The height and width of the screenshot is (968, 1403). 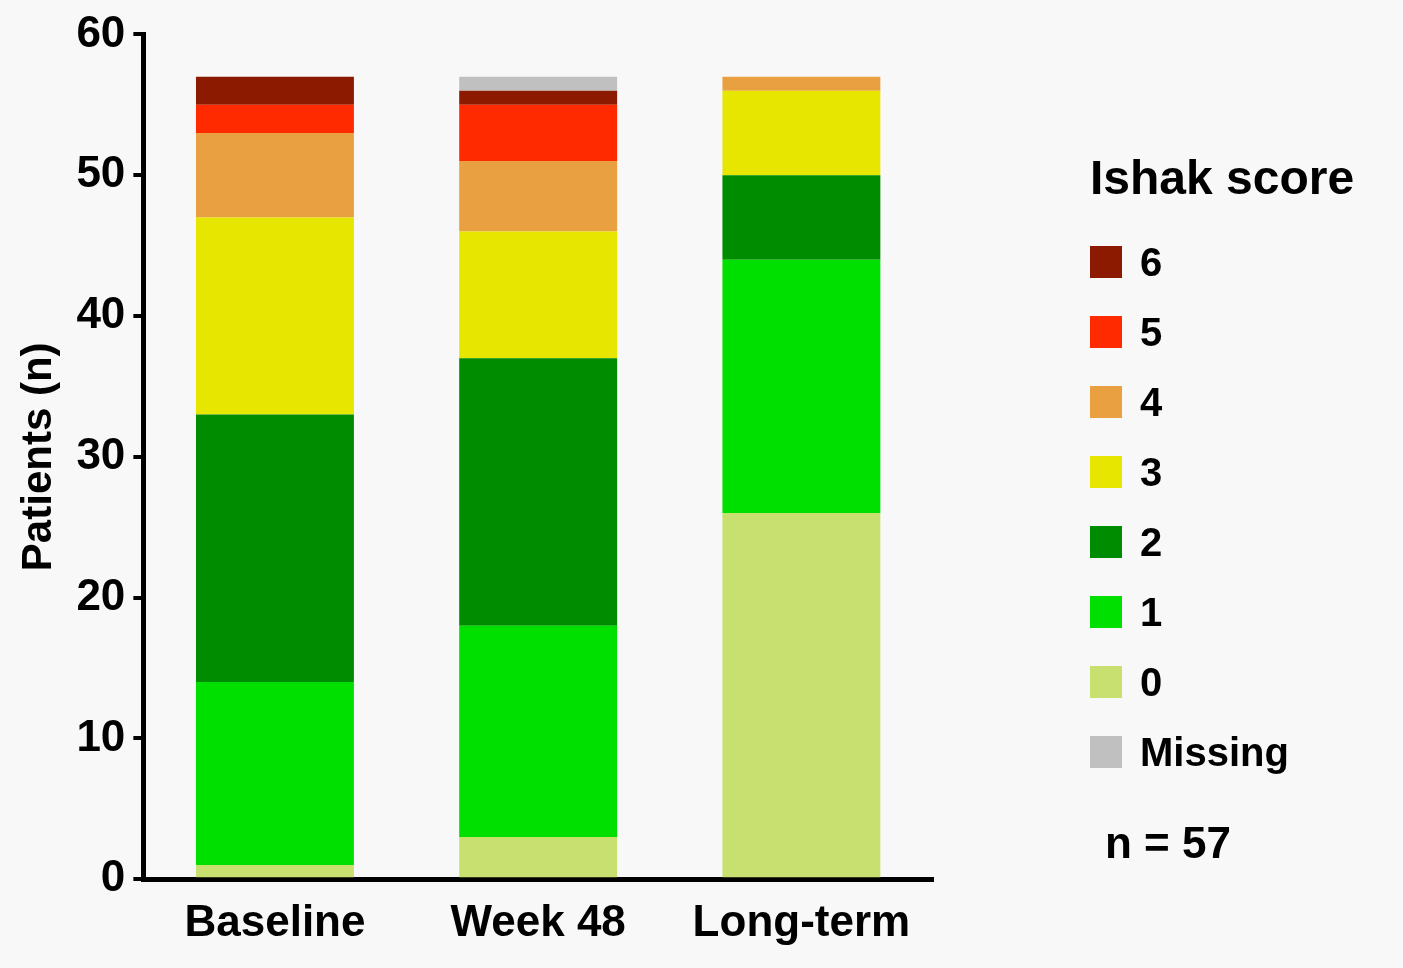 What do you see at coordinates (1151, 262) in the screenshot?
I see `legend-label: 6` at bounding box center [1151, 262].